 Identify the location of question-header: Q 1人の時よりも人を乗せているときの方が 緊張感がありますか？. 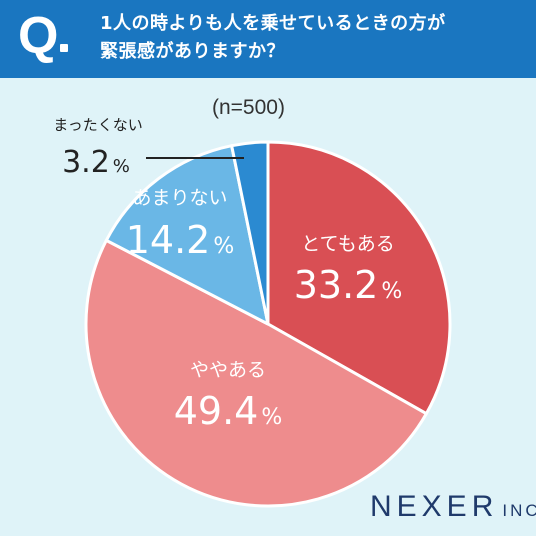
(268, 39).